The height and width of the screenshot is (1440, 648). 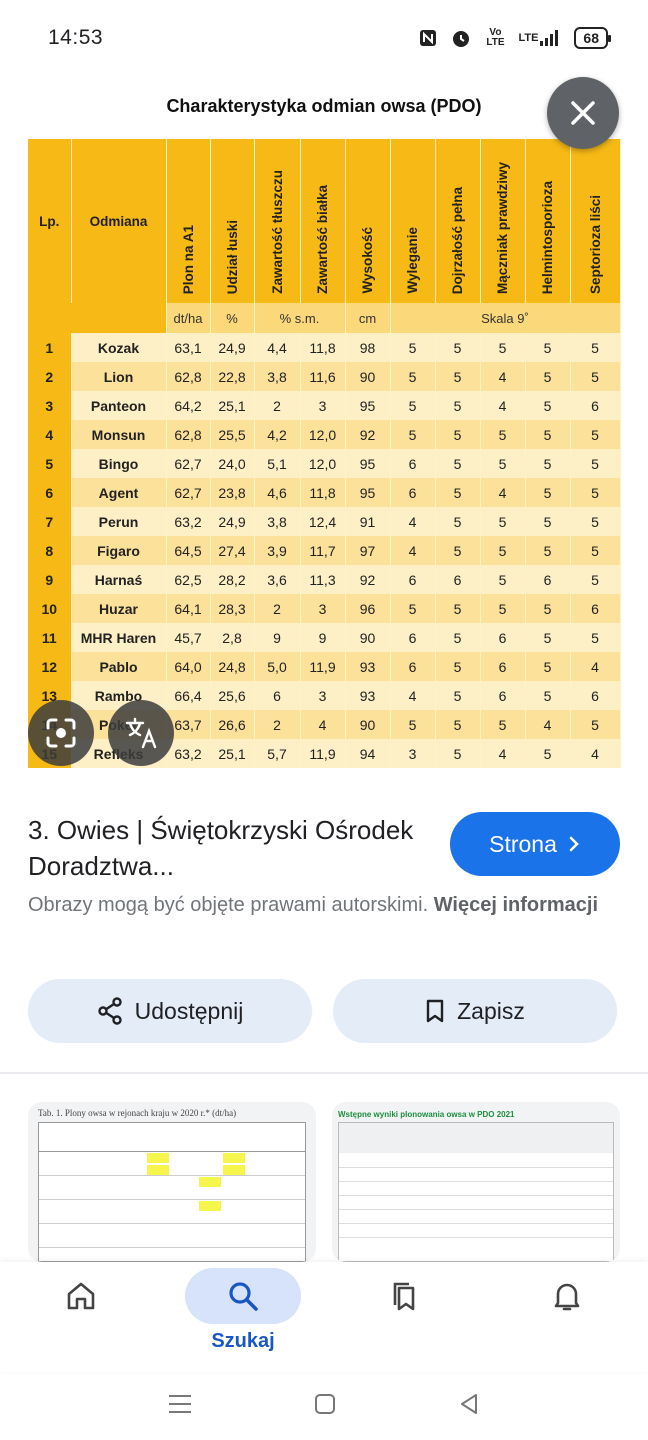 What do you see at coordinates (323, 521) in the screenshot?
I see `table-cell: 12,4` at bounding box center [323, 521].